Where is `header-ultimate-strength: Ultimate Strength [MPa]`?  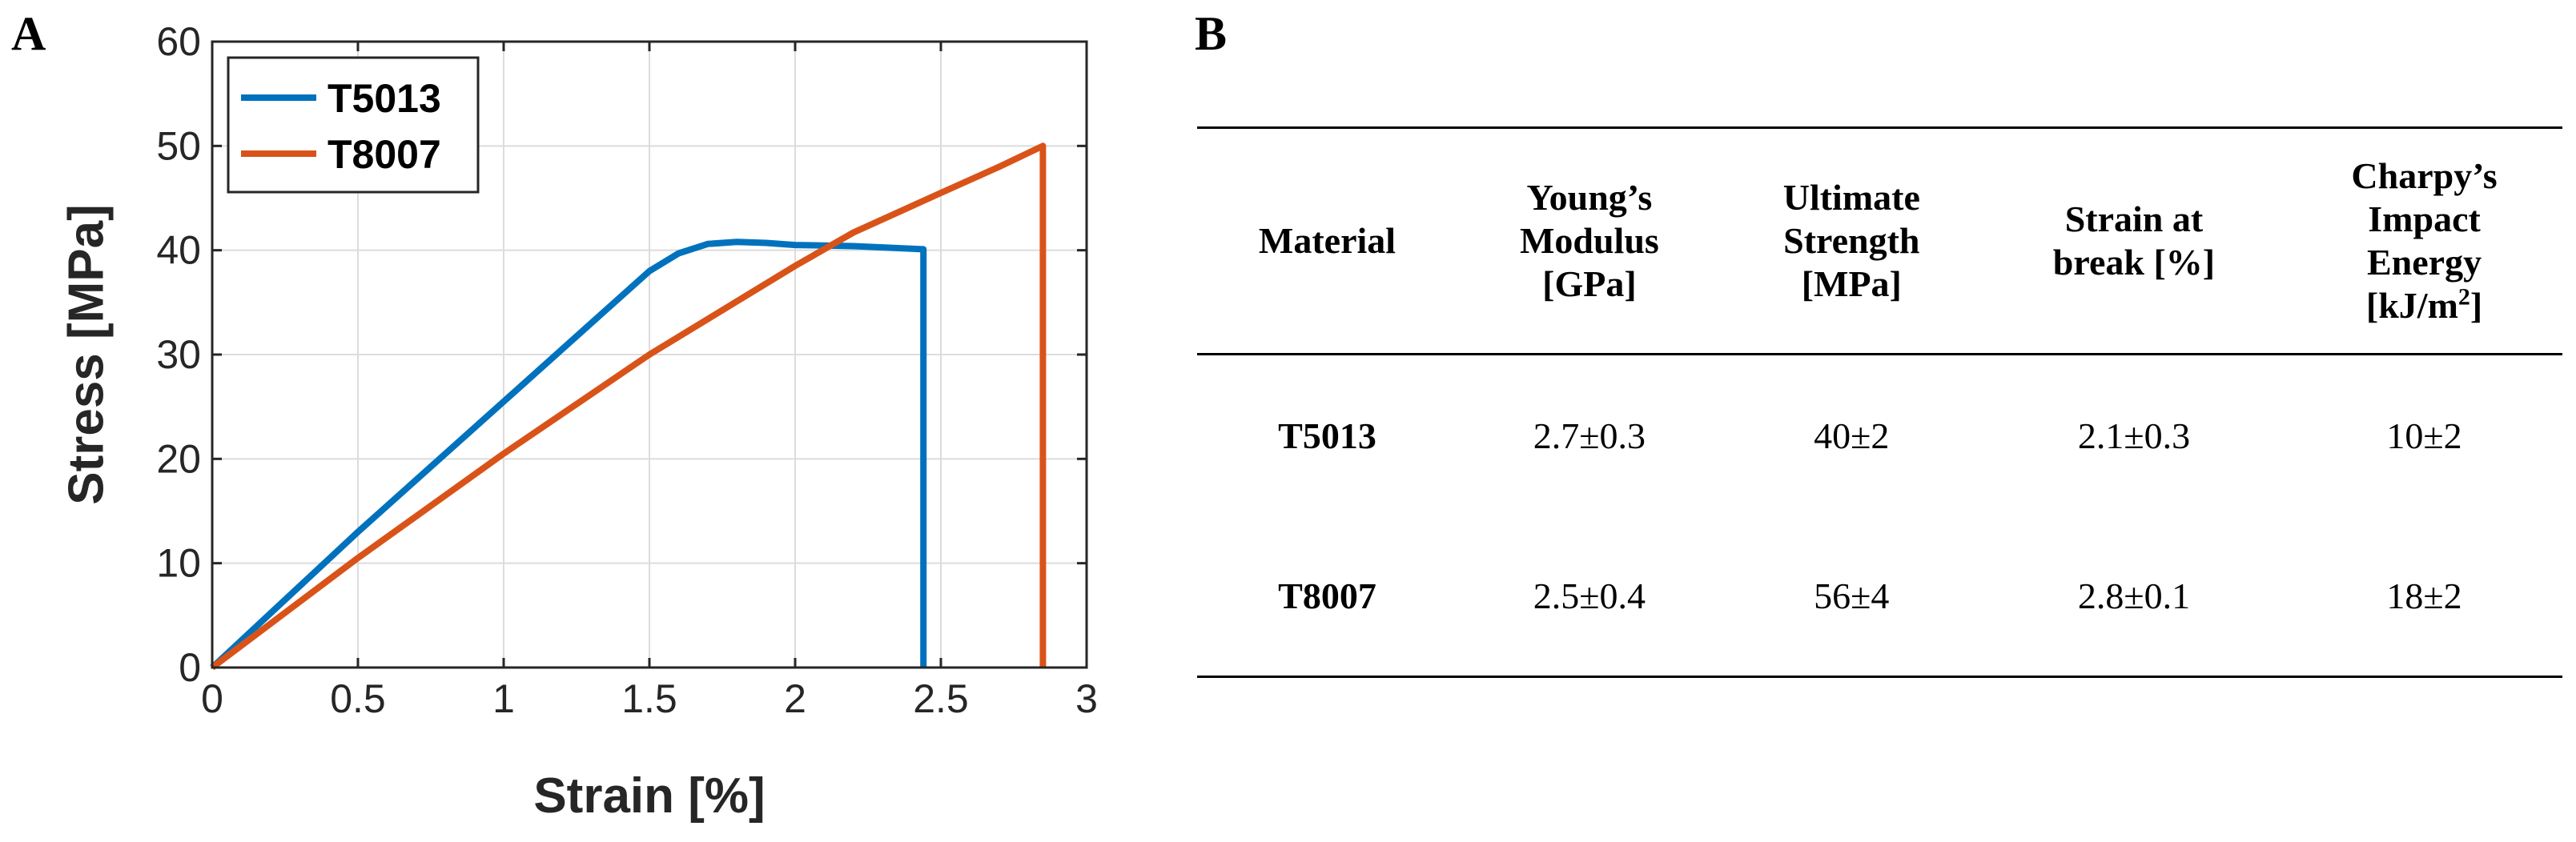
header-ultimate-strength: Ultimate Strength [MPa] is located at coordinates (1851, 240).